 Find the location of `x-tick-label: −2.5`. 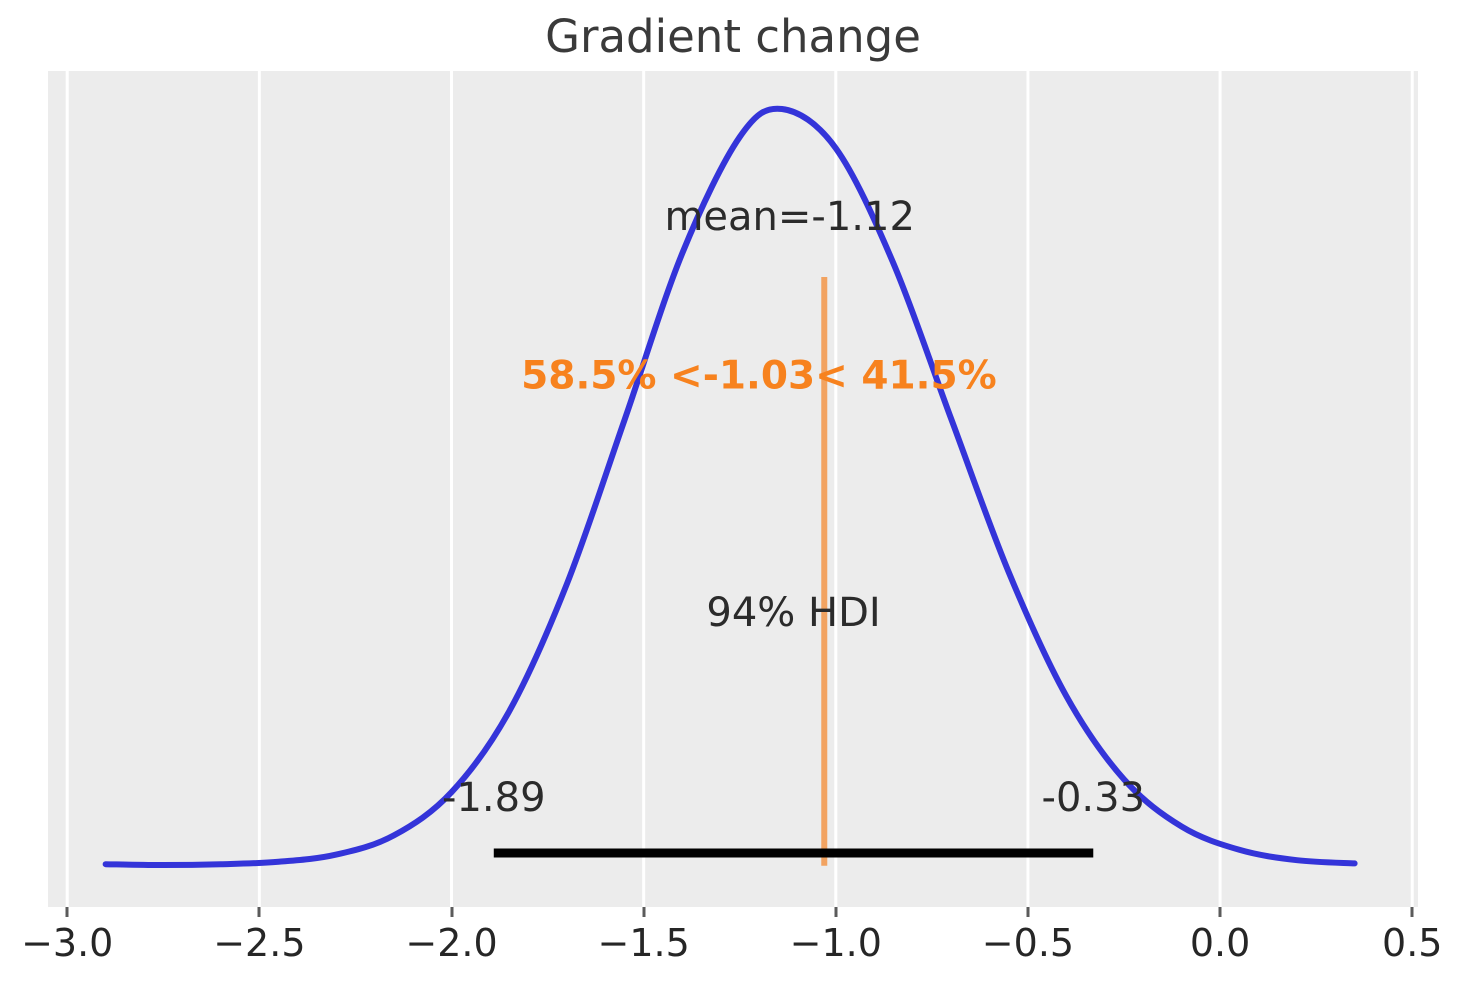

x-tick-label: −2.5 is located at coordinates (259, 943).